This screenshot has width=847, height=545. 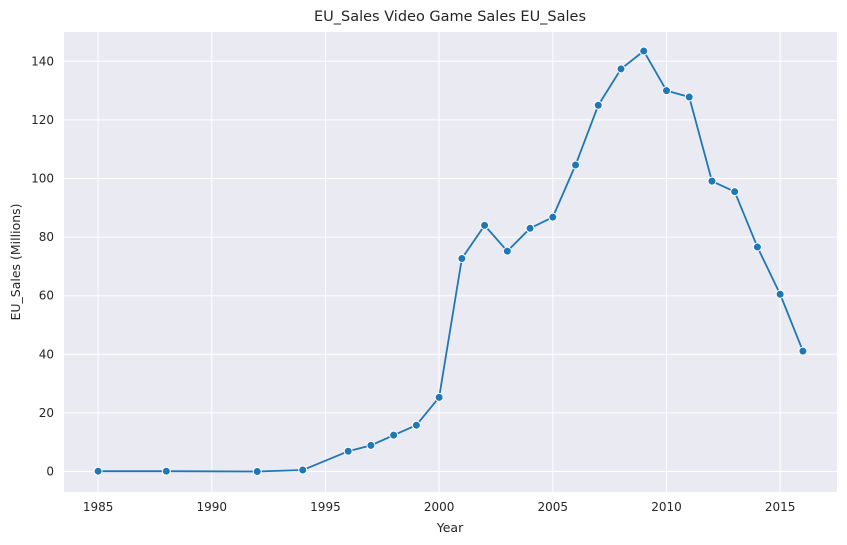 I want to click on x-tick-labels: 1985 1990 1995 2000 2005 2010 2015, so click(x=439, y=507).